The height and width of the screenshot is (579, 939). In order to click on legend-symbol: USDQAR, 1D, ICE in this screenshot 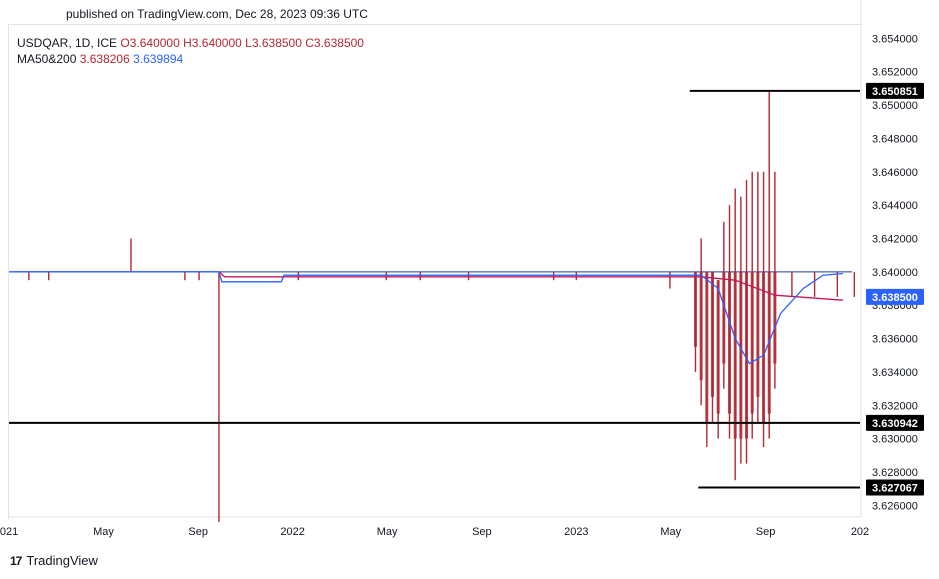, I will do `click(67, 43)`.